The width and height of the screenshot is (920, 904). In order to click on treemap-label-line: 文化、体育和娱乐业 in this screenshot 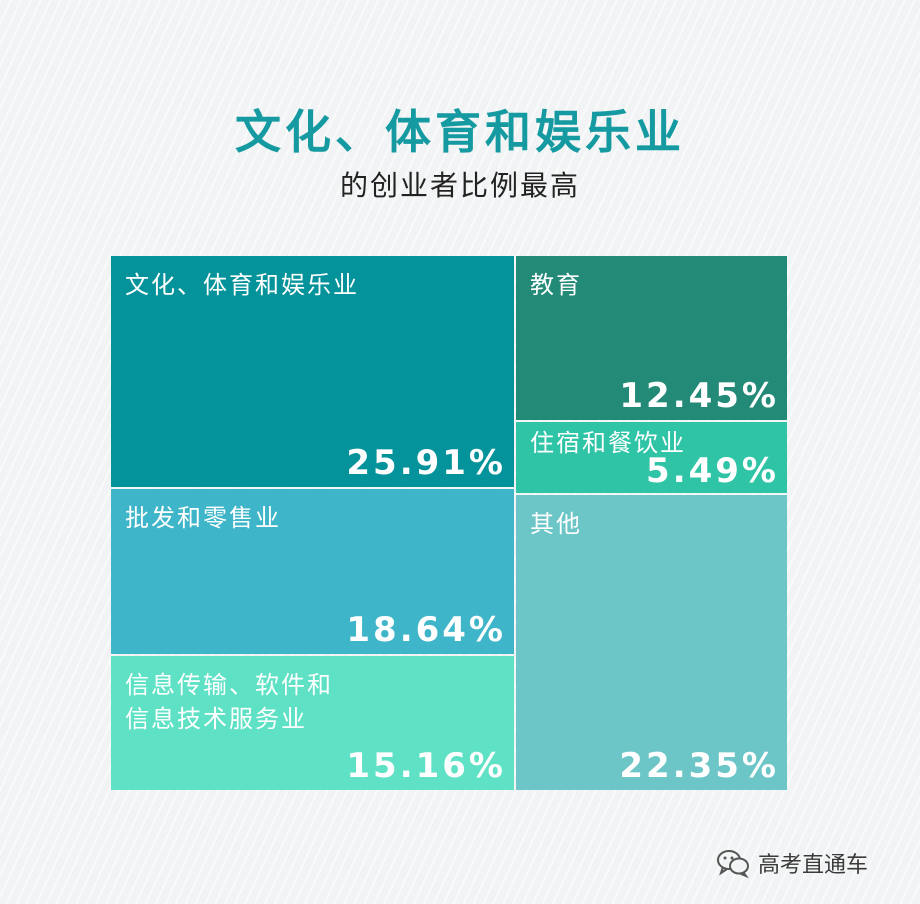, I will do `click(242, 285)`.